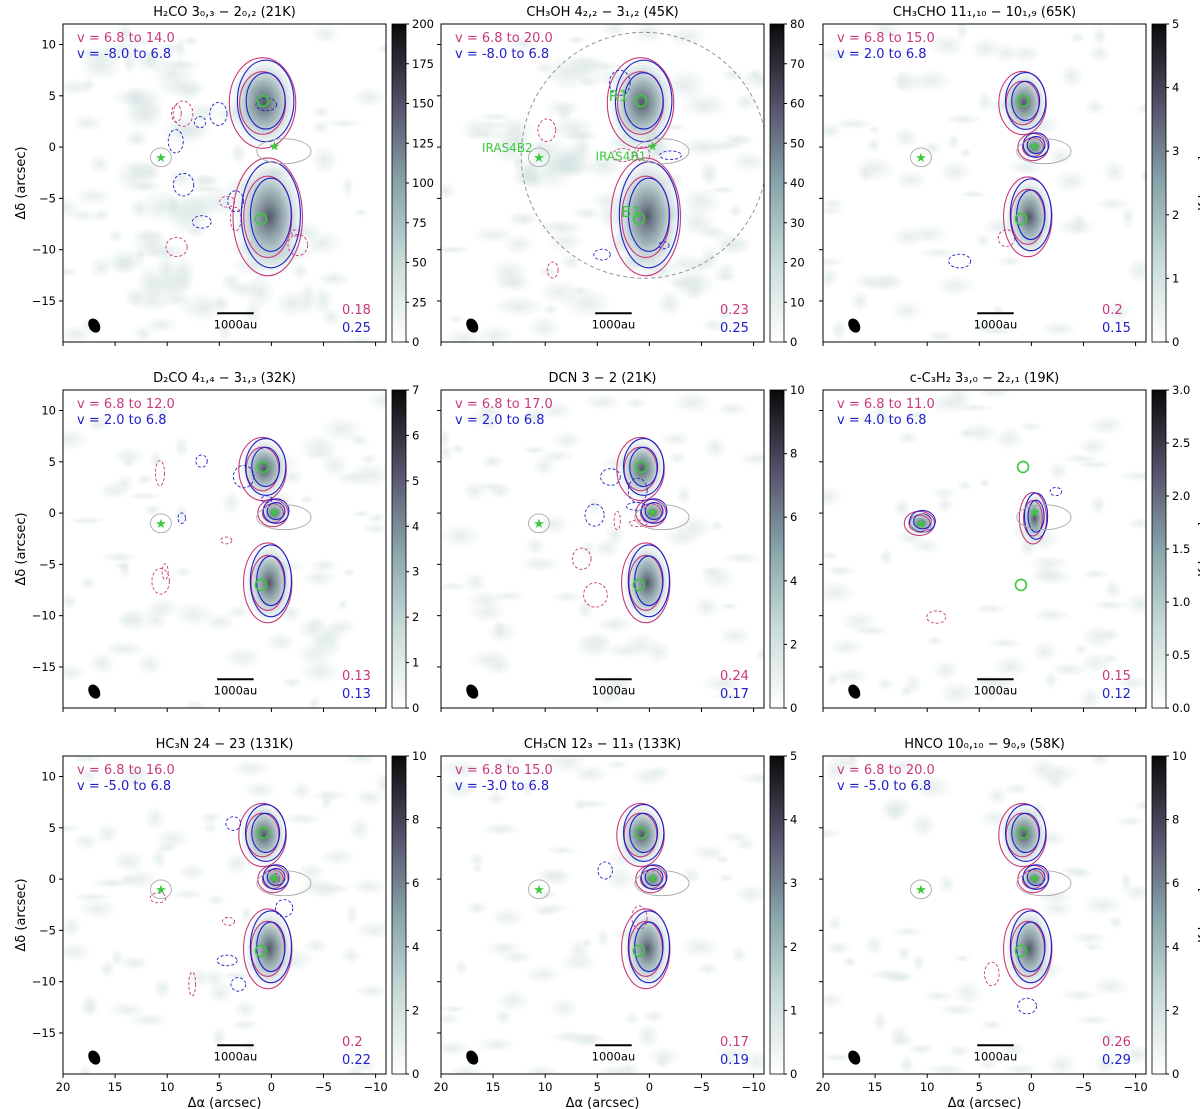 The width and height of the screenshot is (1200, 1109). I want to click on x-tick-label: 0, so click(649, 1087).